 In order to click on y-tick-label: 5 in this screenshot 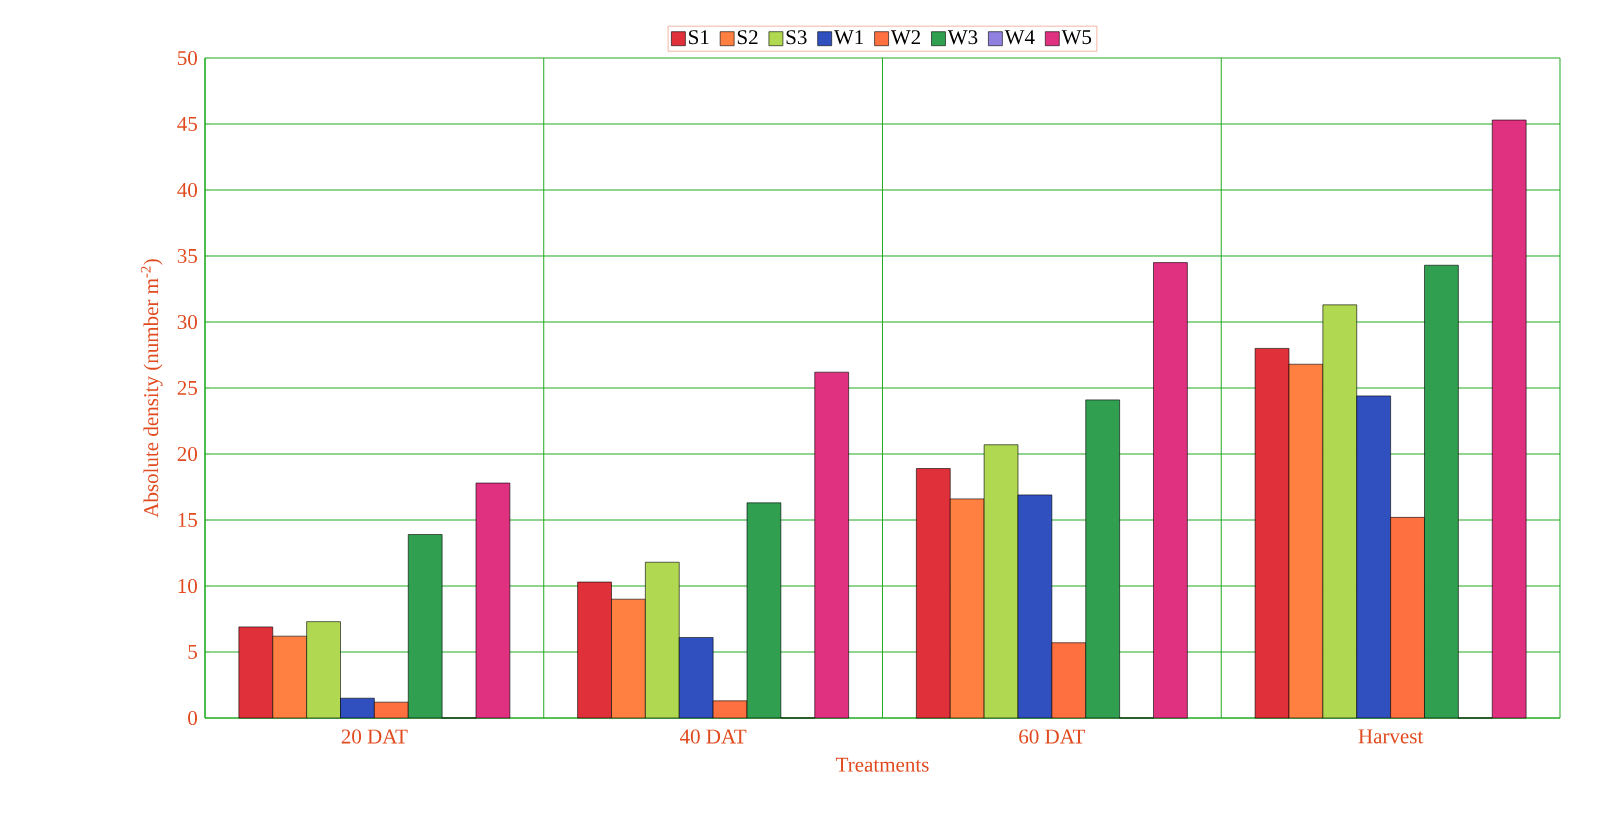, I will do `click(192, 652)`.